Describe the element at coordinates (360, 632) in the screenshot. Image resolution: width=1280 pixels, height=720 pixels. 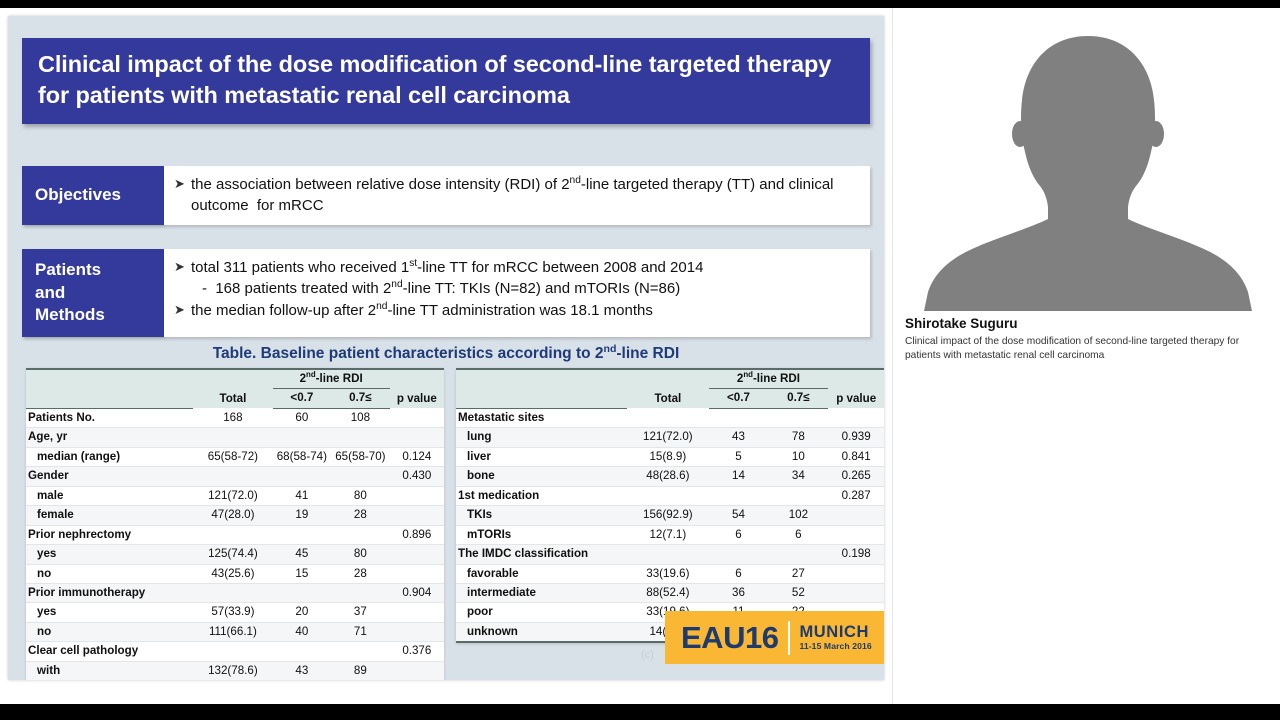
I see `cell-ge07: 71` at that location.